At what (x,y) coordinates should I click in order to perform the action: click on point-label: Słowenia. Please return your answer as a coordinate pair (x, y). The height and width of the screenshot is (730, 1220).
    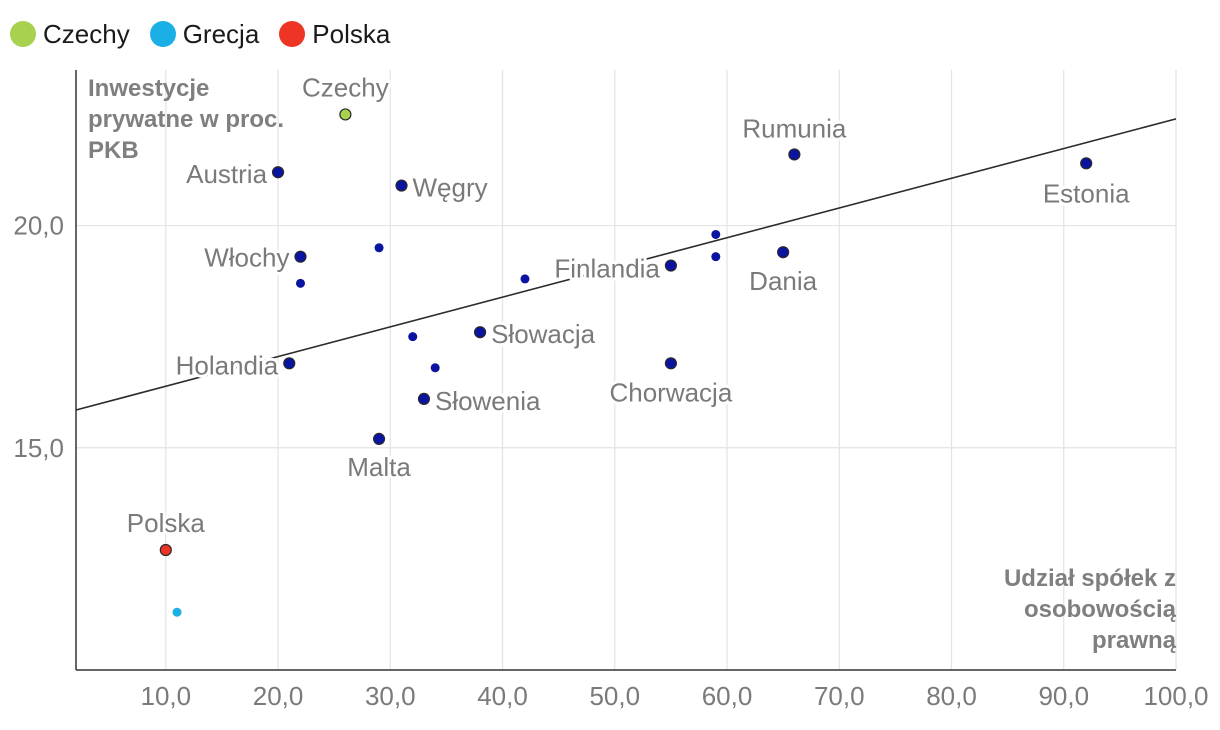
    Looking at the image, I should click on (488, 401).